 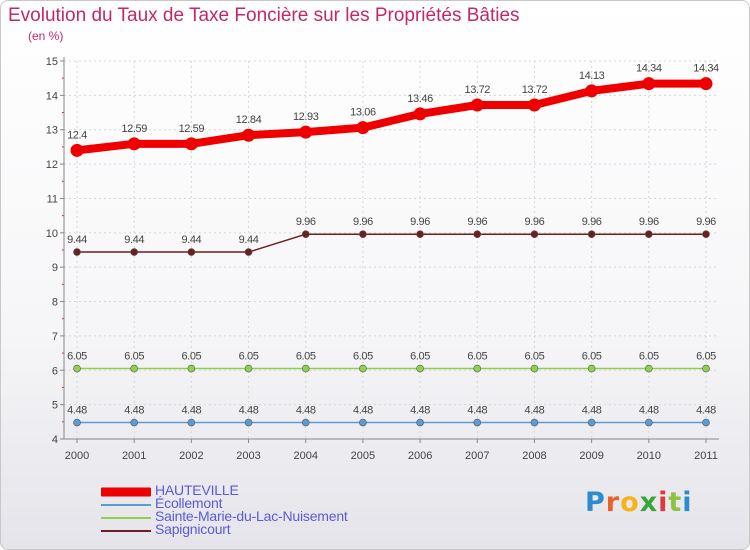 I want to click on data-label: 12.59, so click(x=134, y=129).